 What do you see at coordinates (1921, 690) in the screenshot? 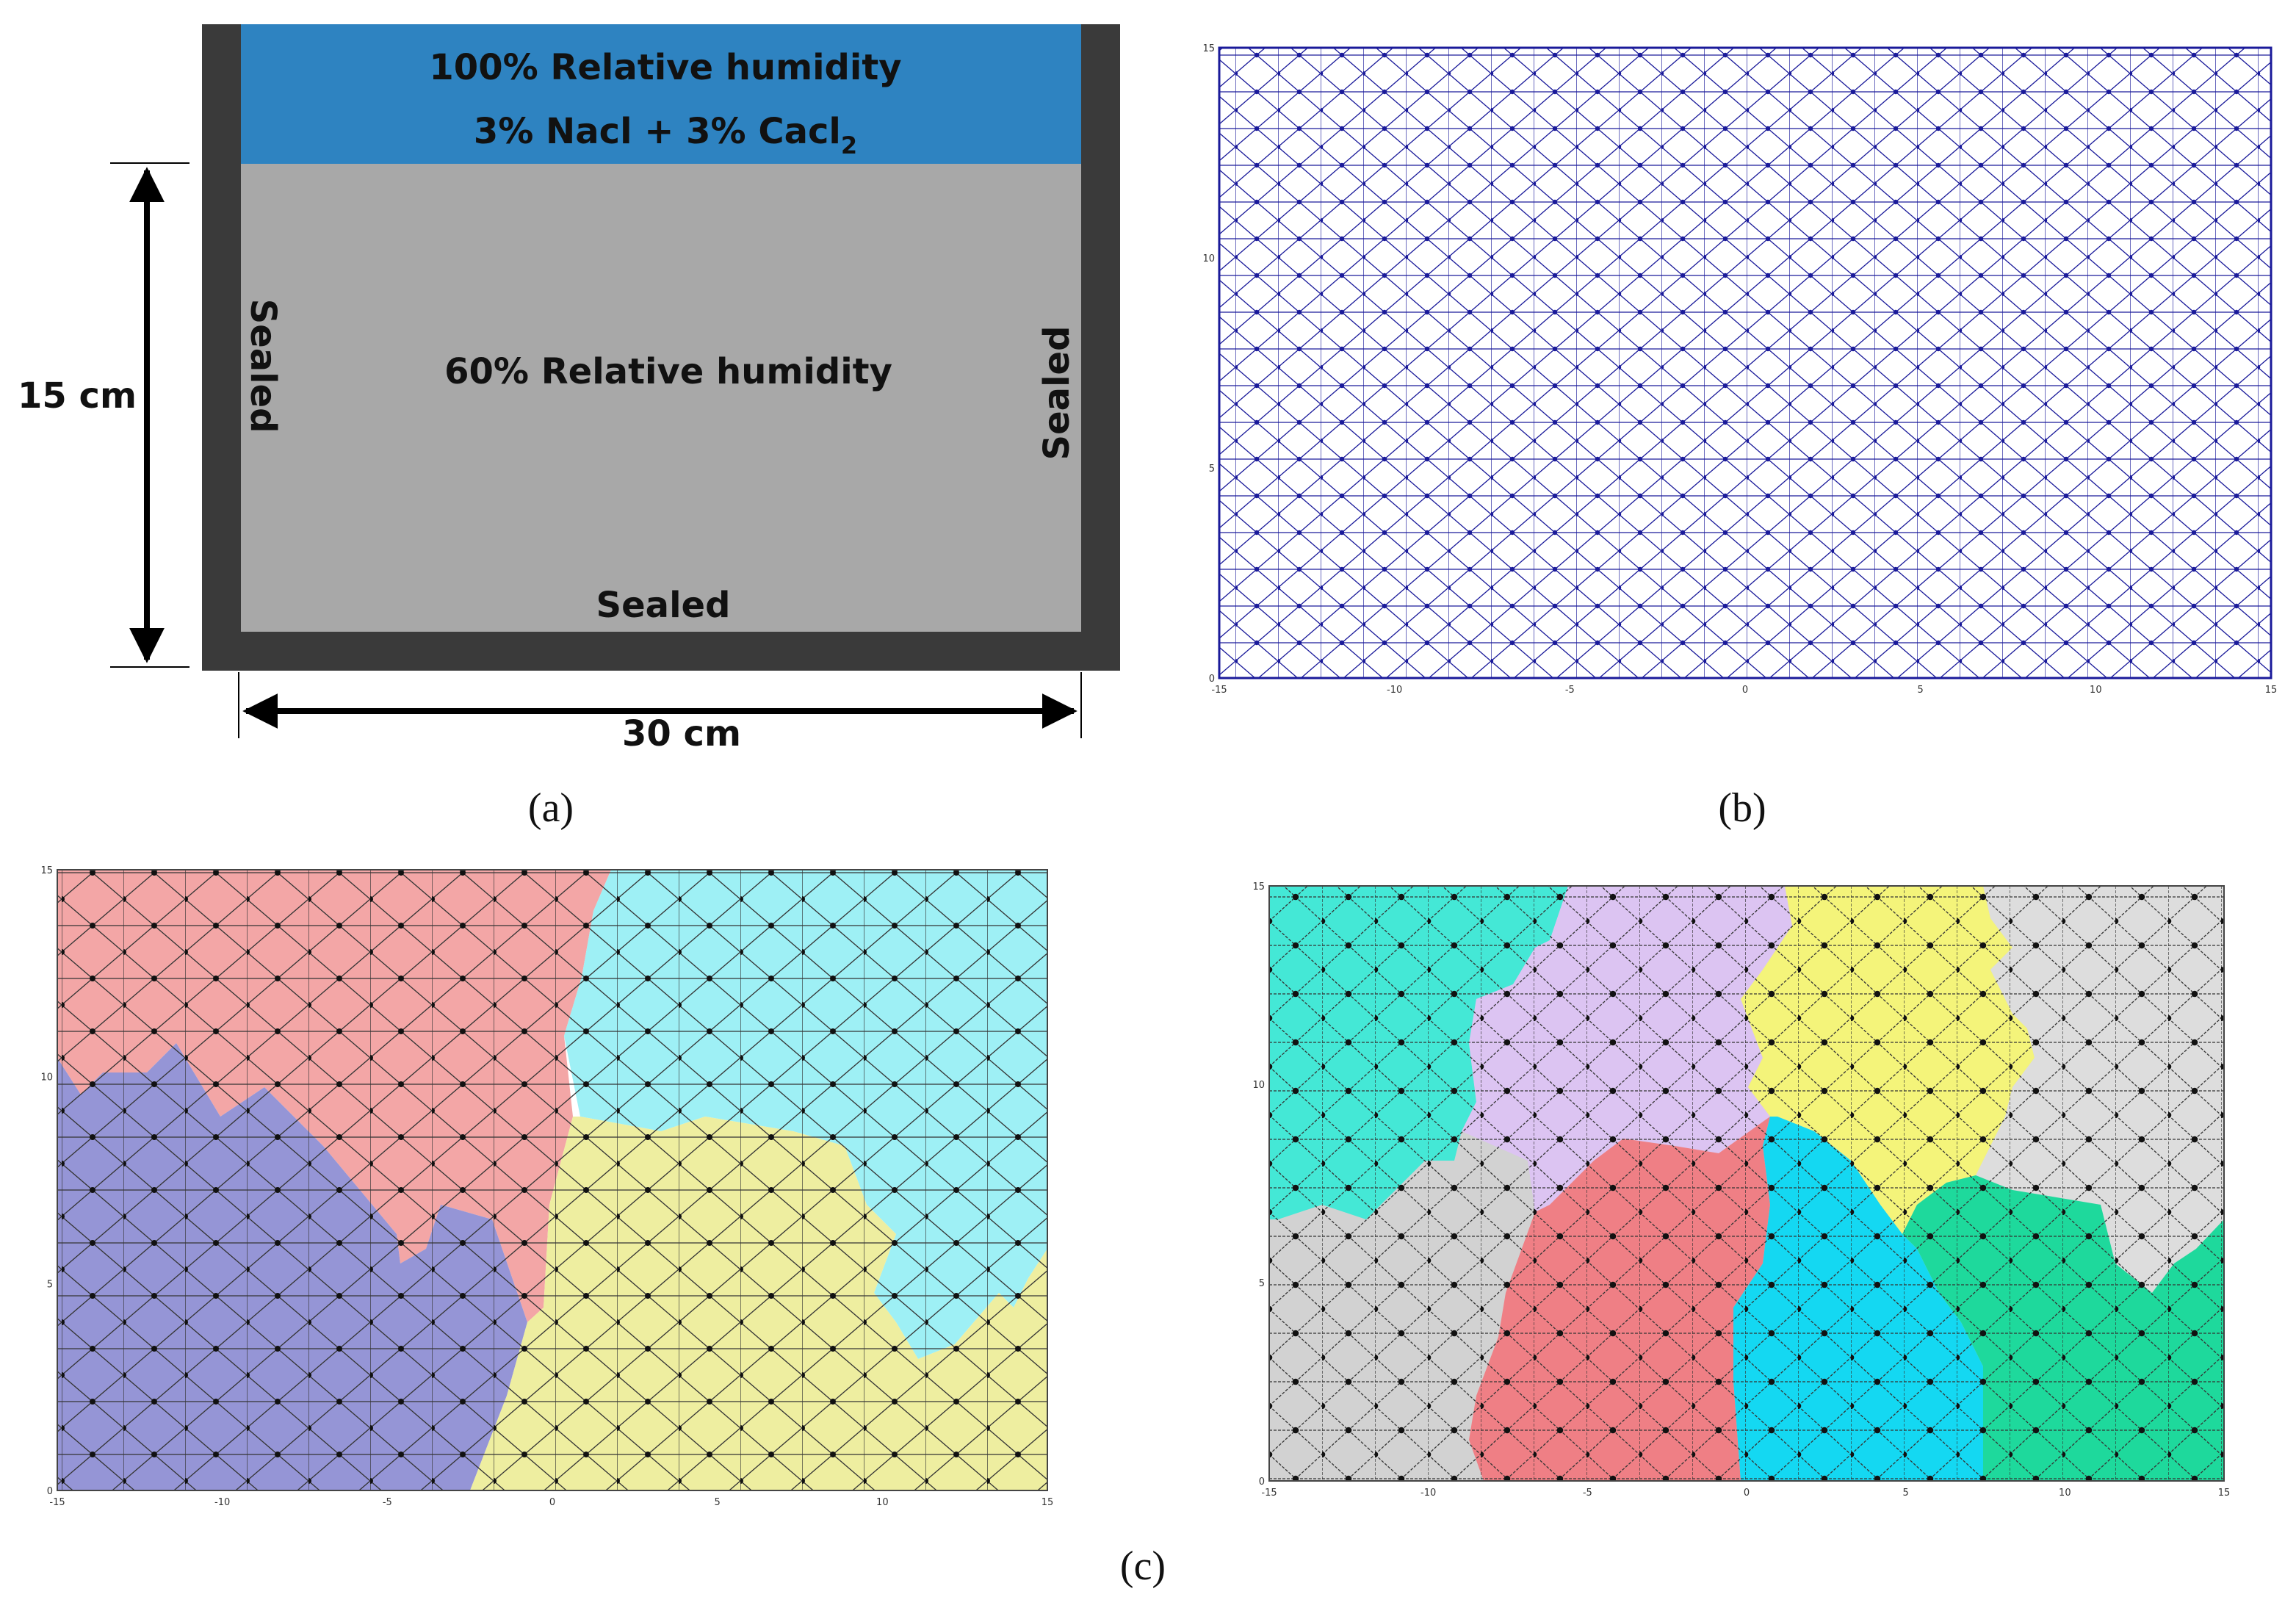
I see `mesh-b-x-tick-label: 5` at bounding box center [1921, 690].